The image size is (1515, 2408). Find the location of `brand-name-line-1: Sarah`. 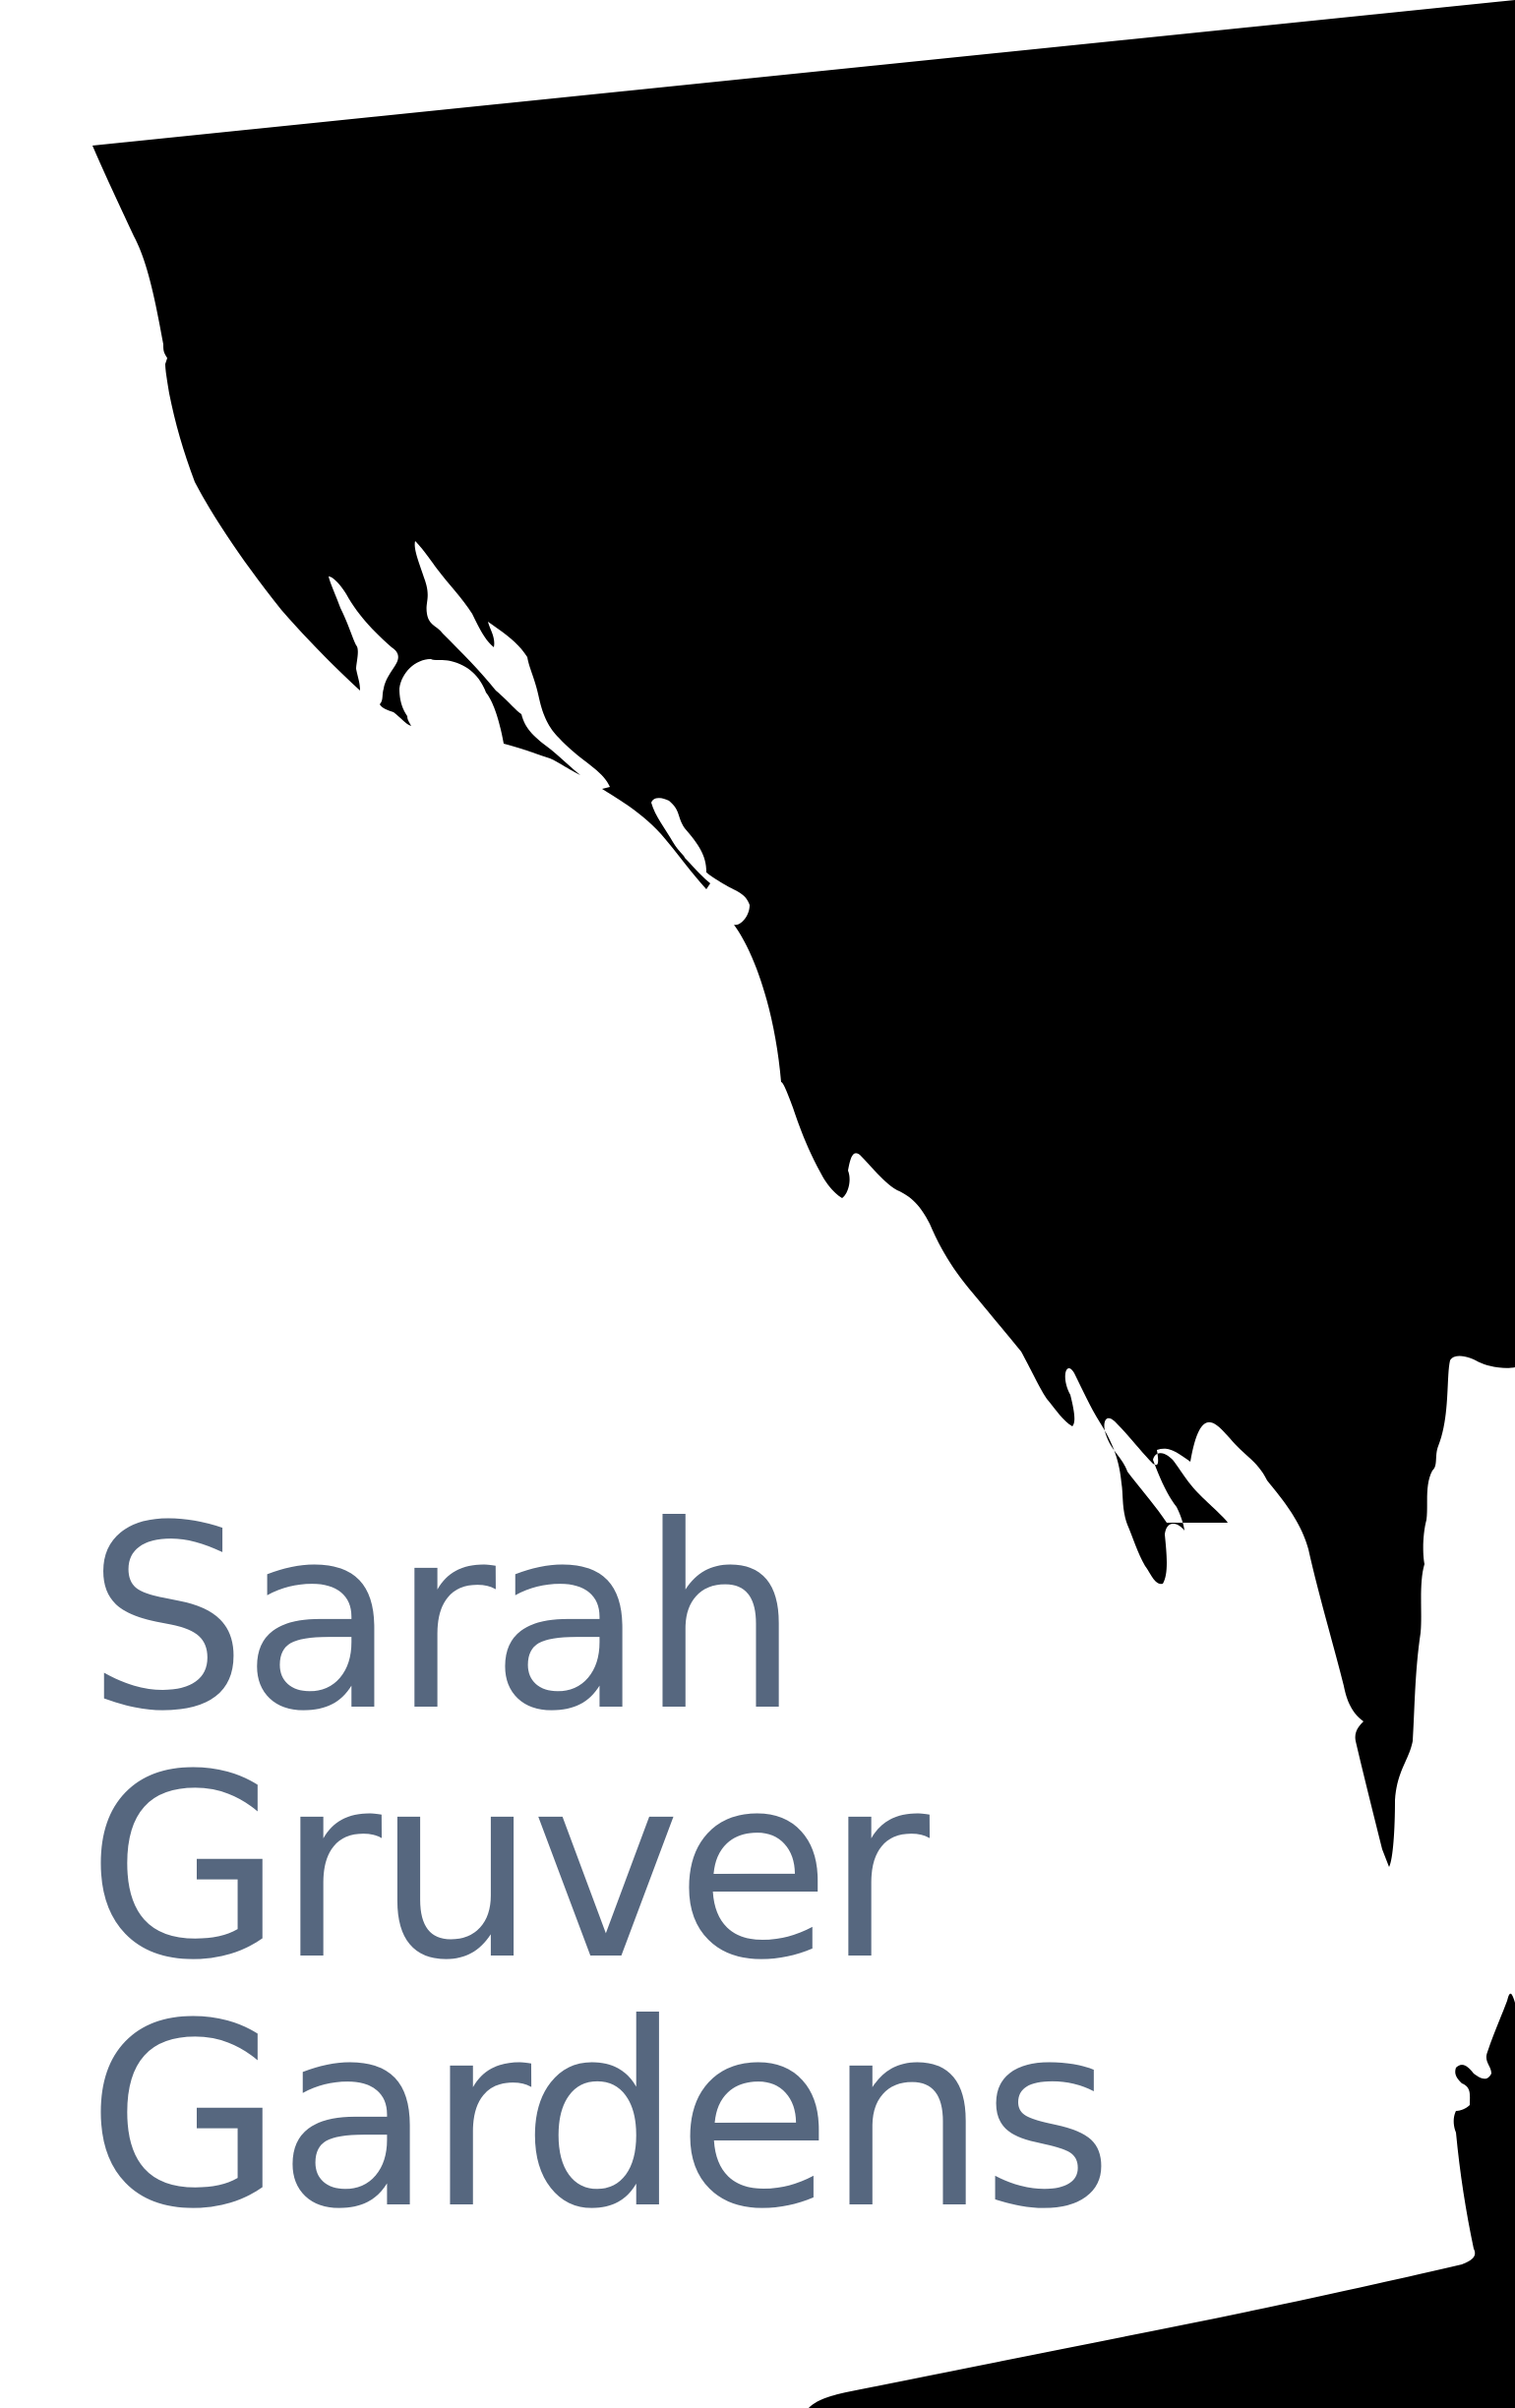

brand-name-line-1: Sarah is located at coordinates (444, 1619).